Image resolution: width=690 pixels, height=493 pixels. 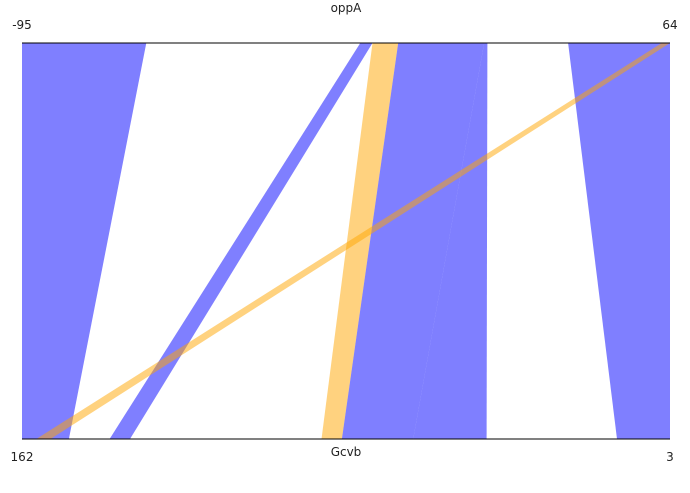 What do you see at coordinates (670, 457) in the screenshot?
I see `bottom-axis-max-tick: 3` at bounding box center [670, 457].